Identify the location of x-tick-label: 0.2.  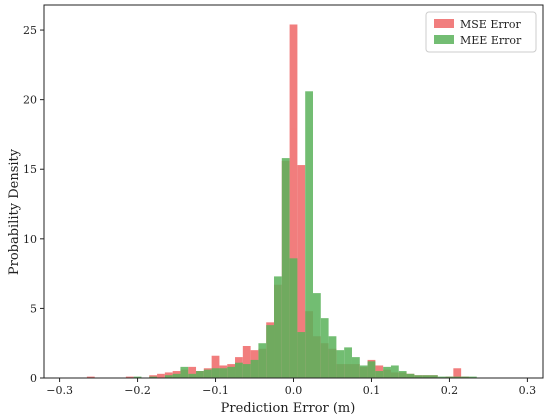
(450, 390).